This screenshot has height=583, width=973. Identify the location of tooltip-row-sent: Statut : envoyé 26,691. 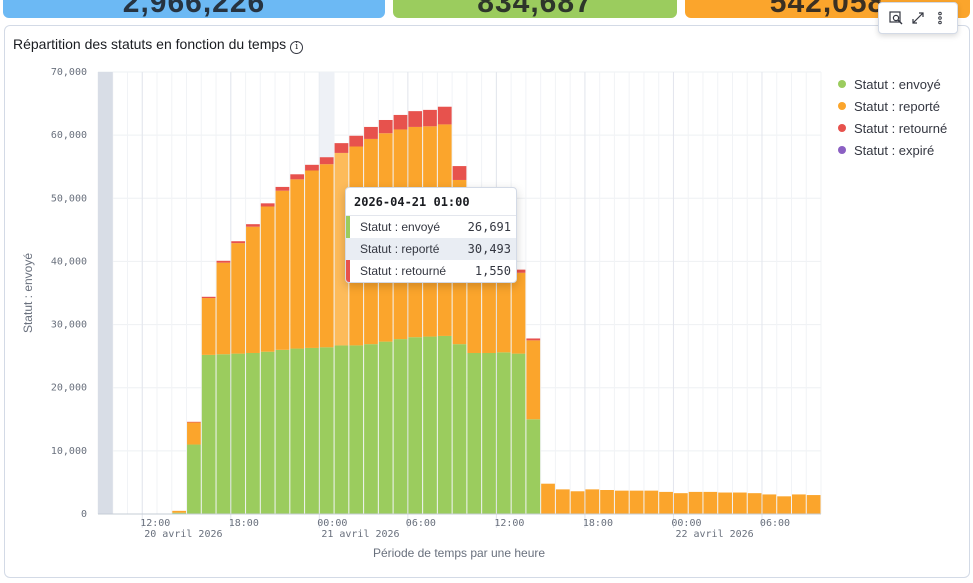
(431, 227).